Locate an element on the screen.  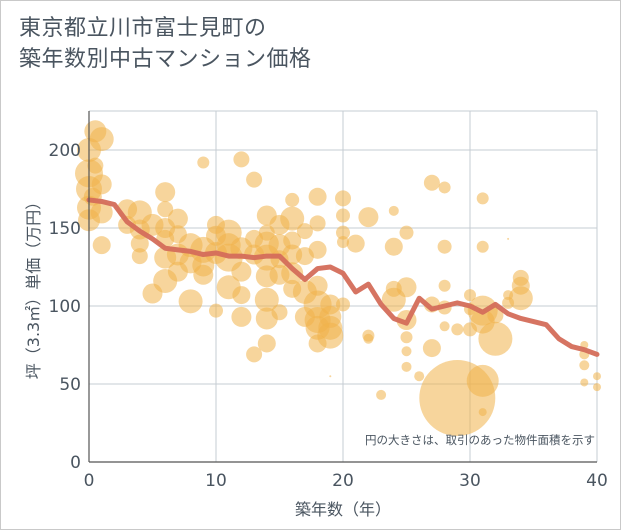
x-tick-label: 0 is located at coordinates (89, 481).